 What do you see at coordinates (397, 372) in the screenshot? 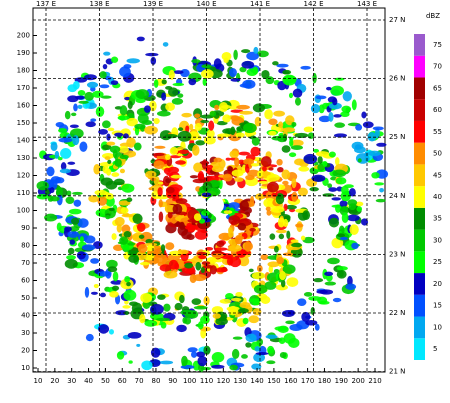
I see `latitude-label: 21 N` at bounding box center [397, 372].